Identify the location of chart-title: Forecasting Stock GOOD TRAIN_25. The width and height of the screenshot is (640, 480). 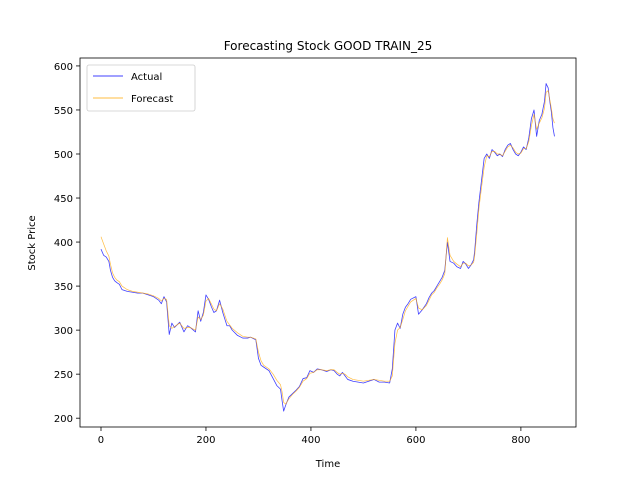
(328, 46).